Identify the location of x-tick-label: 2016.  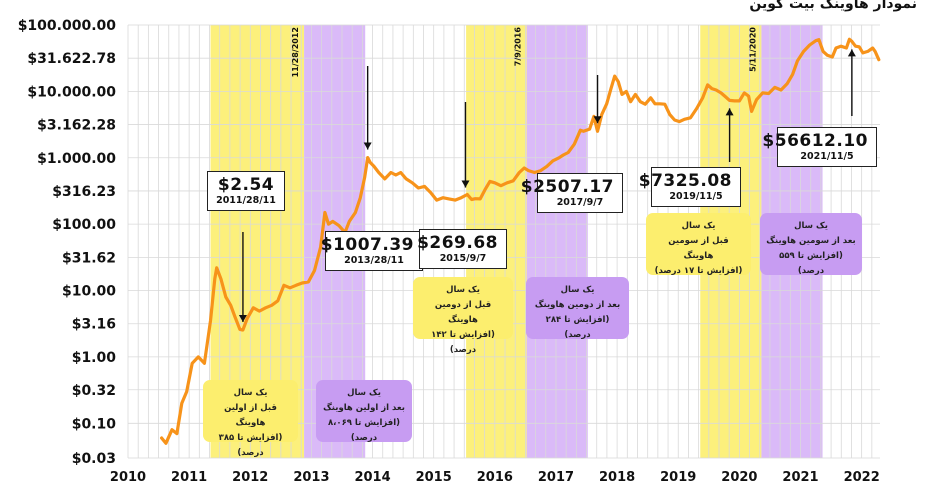
(495, 476).